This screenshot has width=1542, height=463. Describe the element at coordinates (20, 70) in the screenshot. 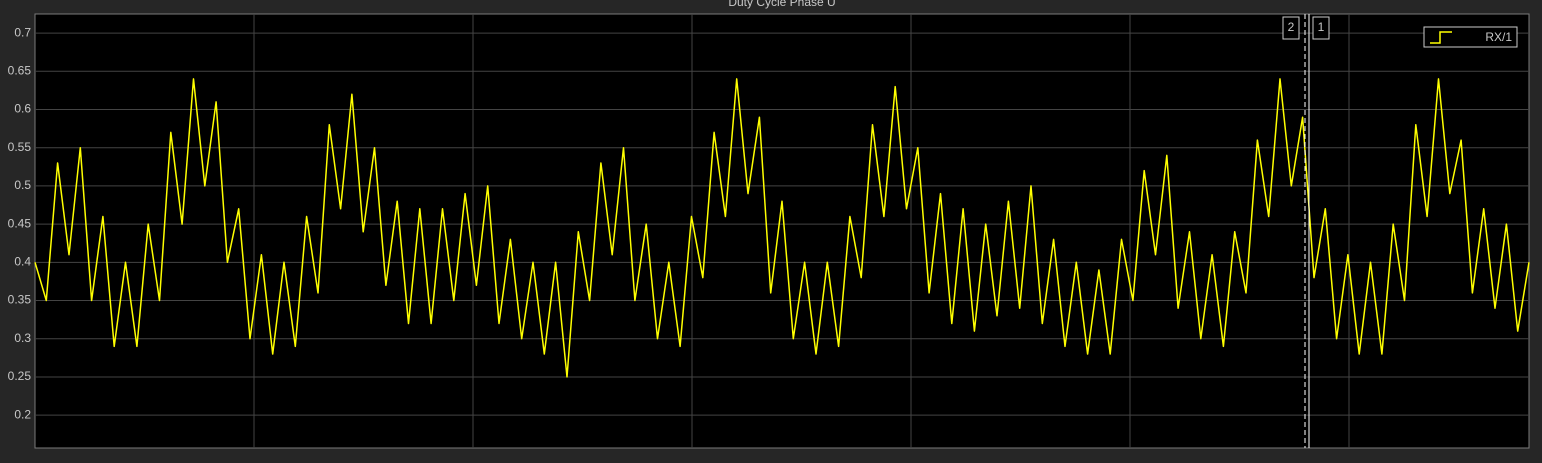

I see `y-tick-label: 0.65` at that location.